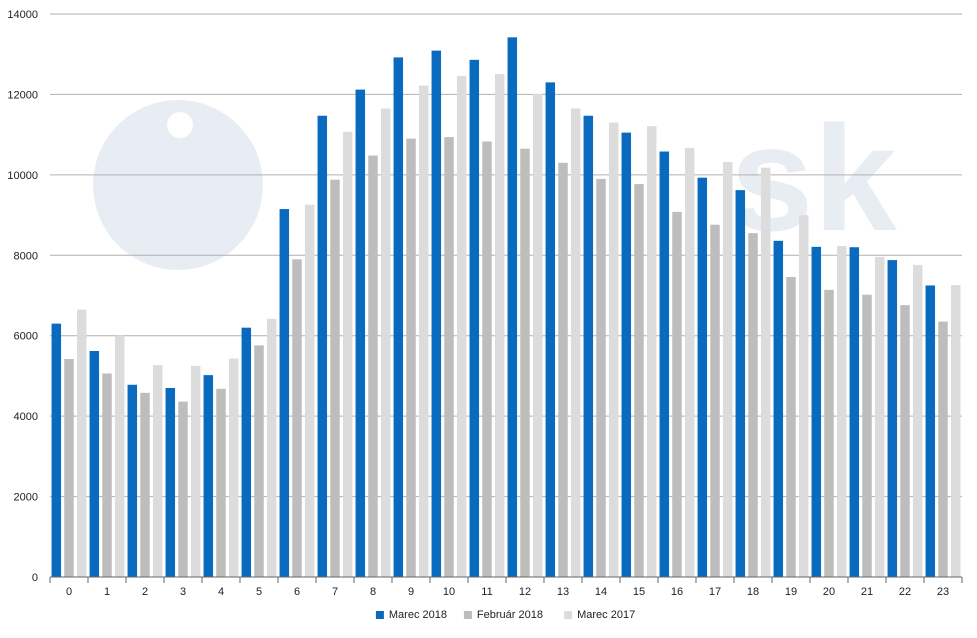 The height and width of the screenshot is (638, 977). Describe the element at coordinates (69, 592) in the screenshot. I see `x-tick-label: 0` at that location.